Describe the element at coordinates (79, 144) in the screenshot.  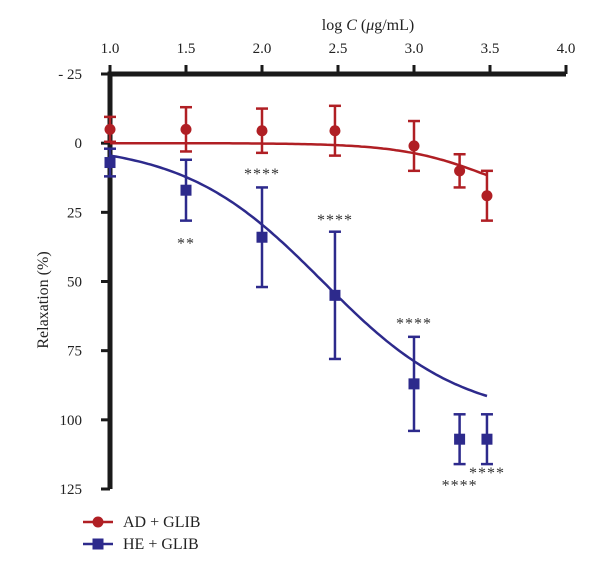
I see `y-tick-label: 0` at that location.